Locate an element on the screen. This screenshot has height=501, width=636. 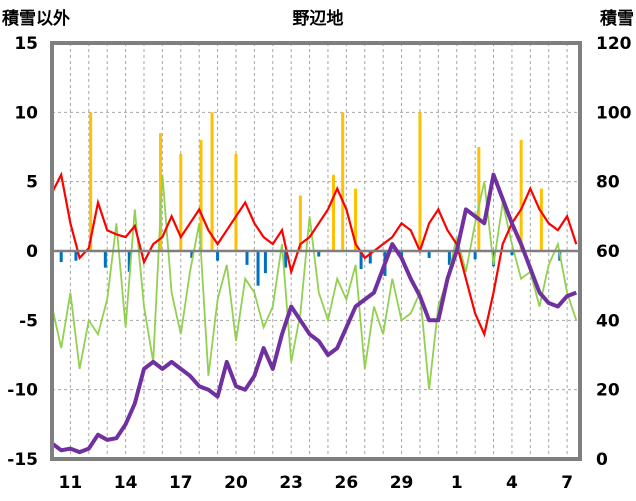
x-tick-9: 7 is located at coordinates (567, 483).